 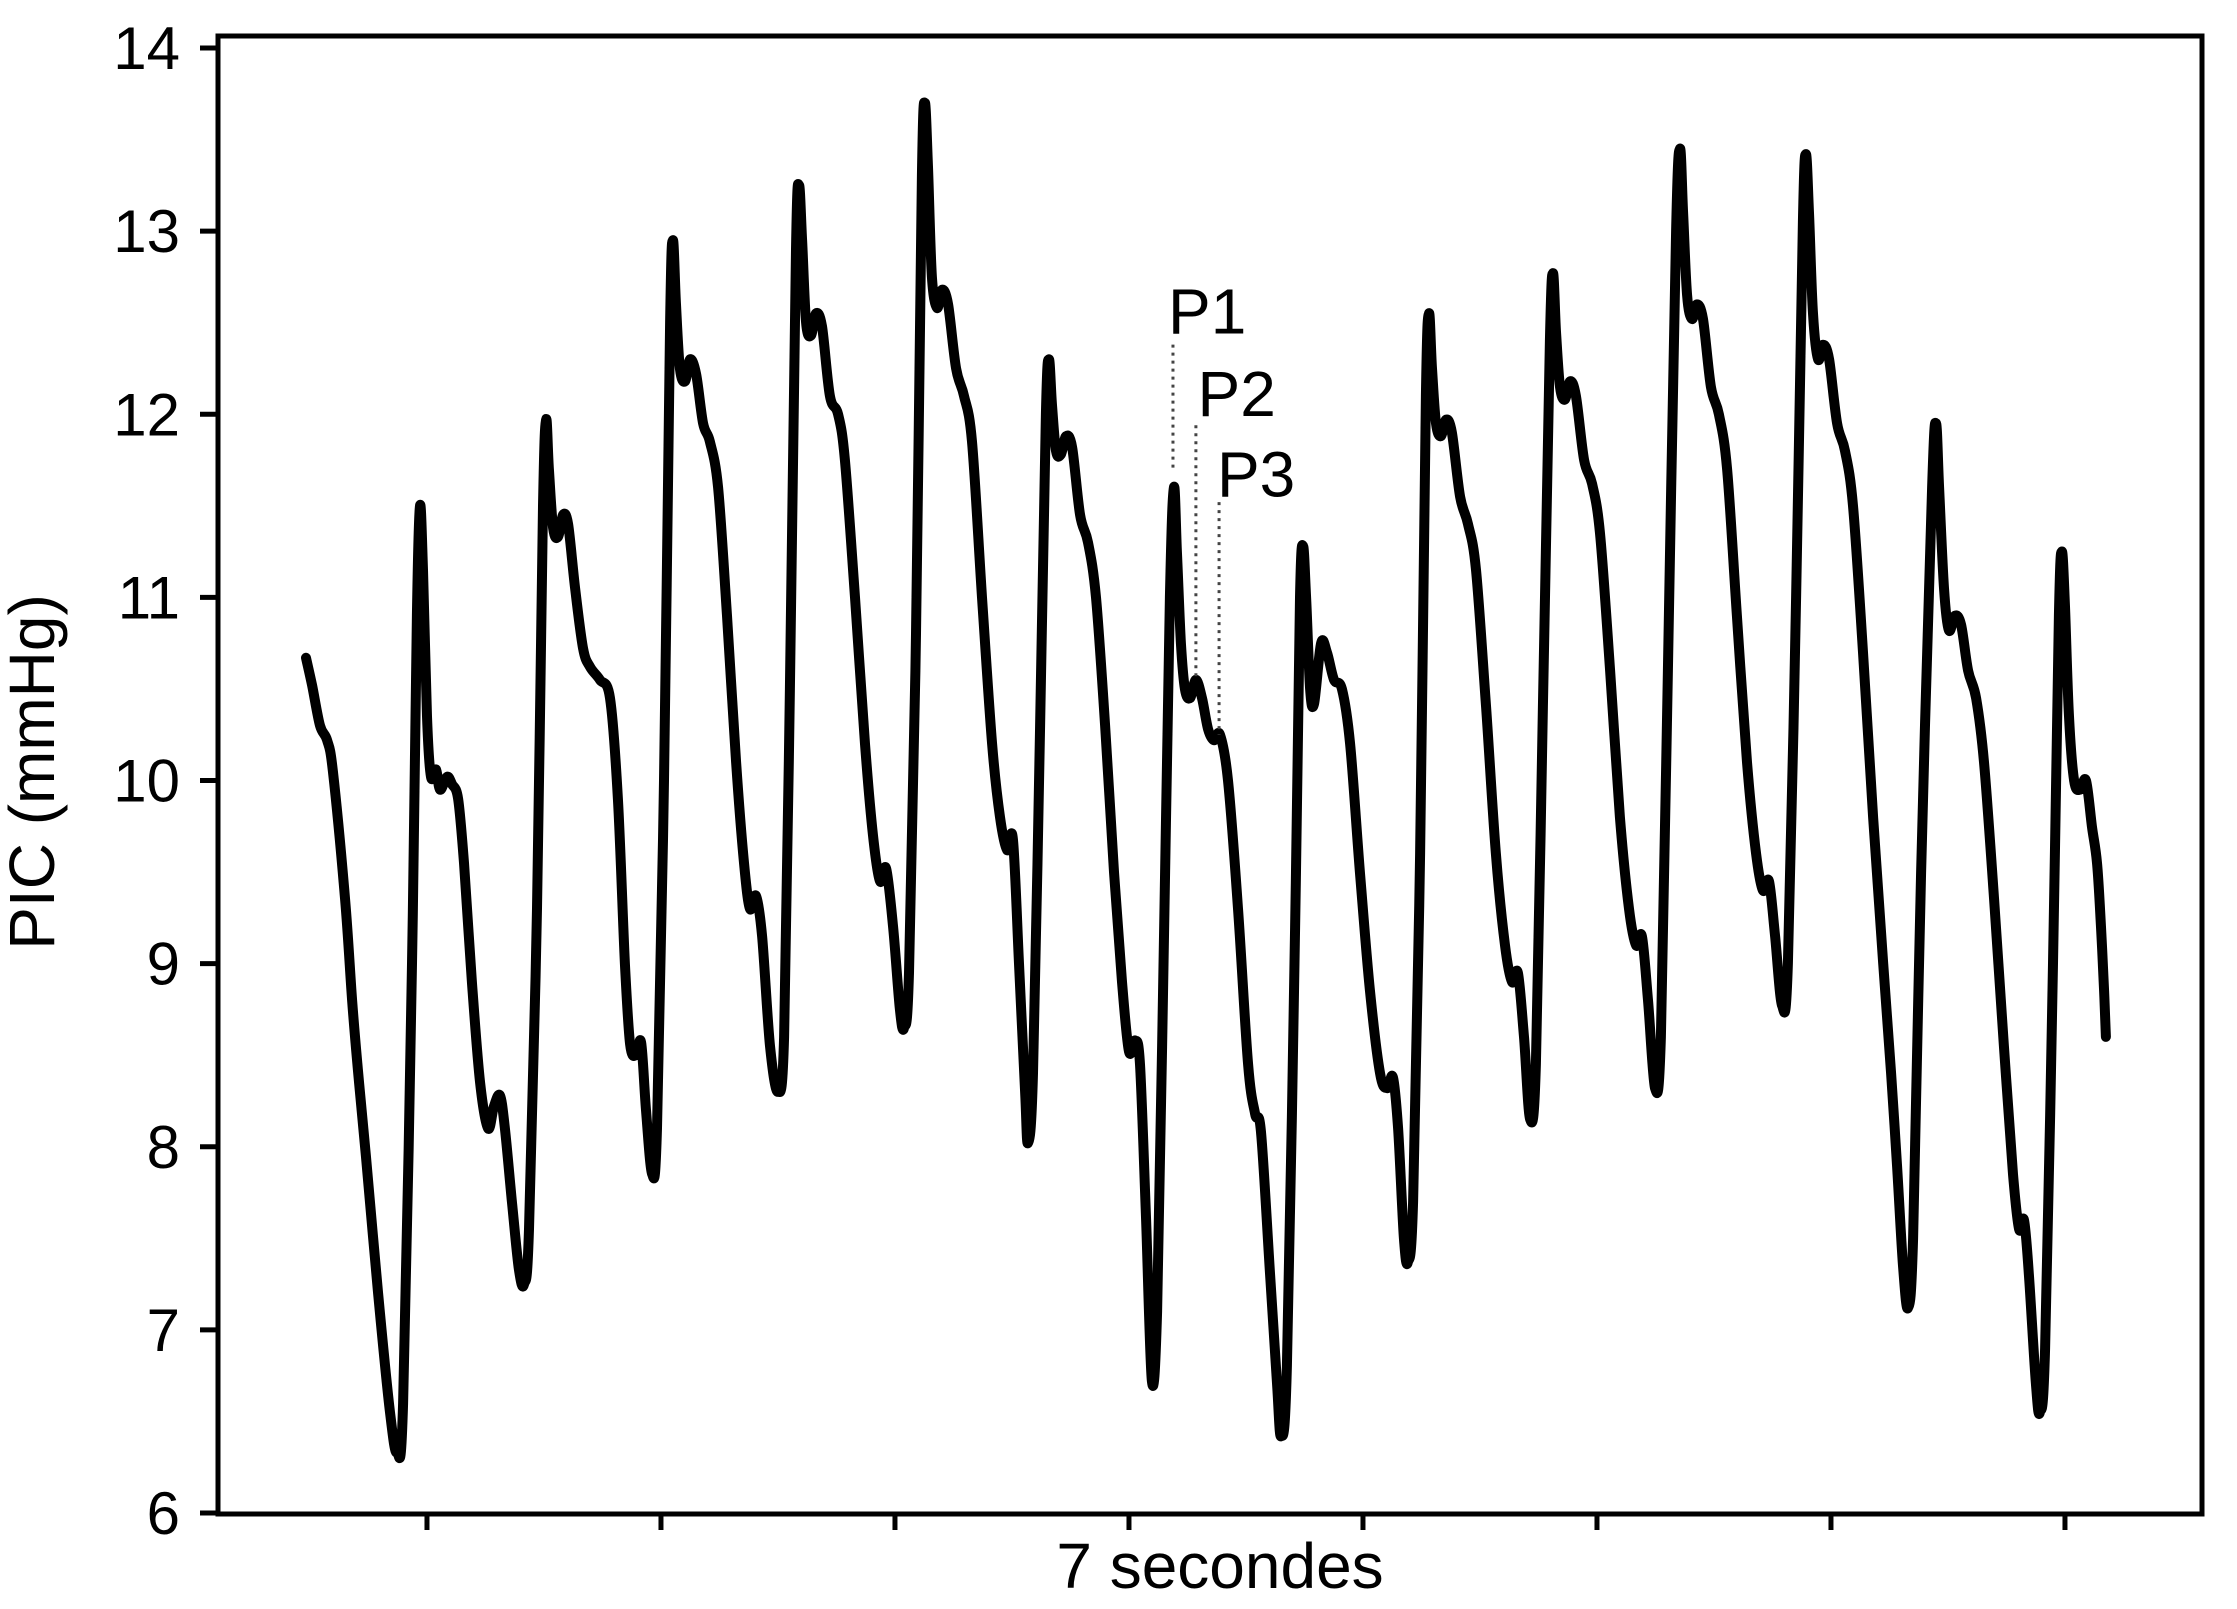 I want to click on y-tick-label: 10, so click(x=146, y=781).